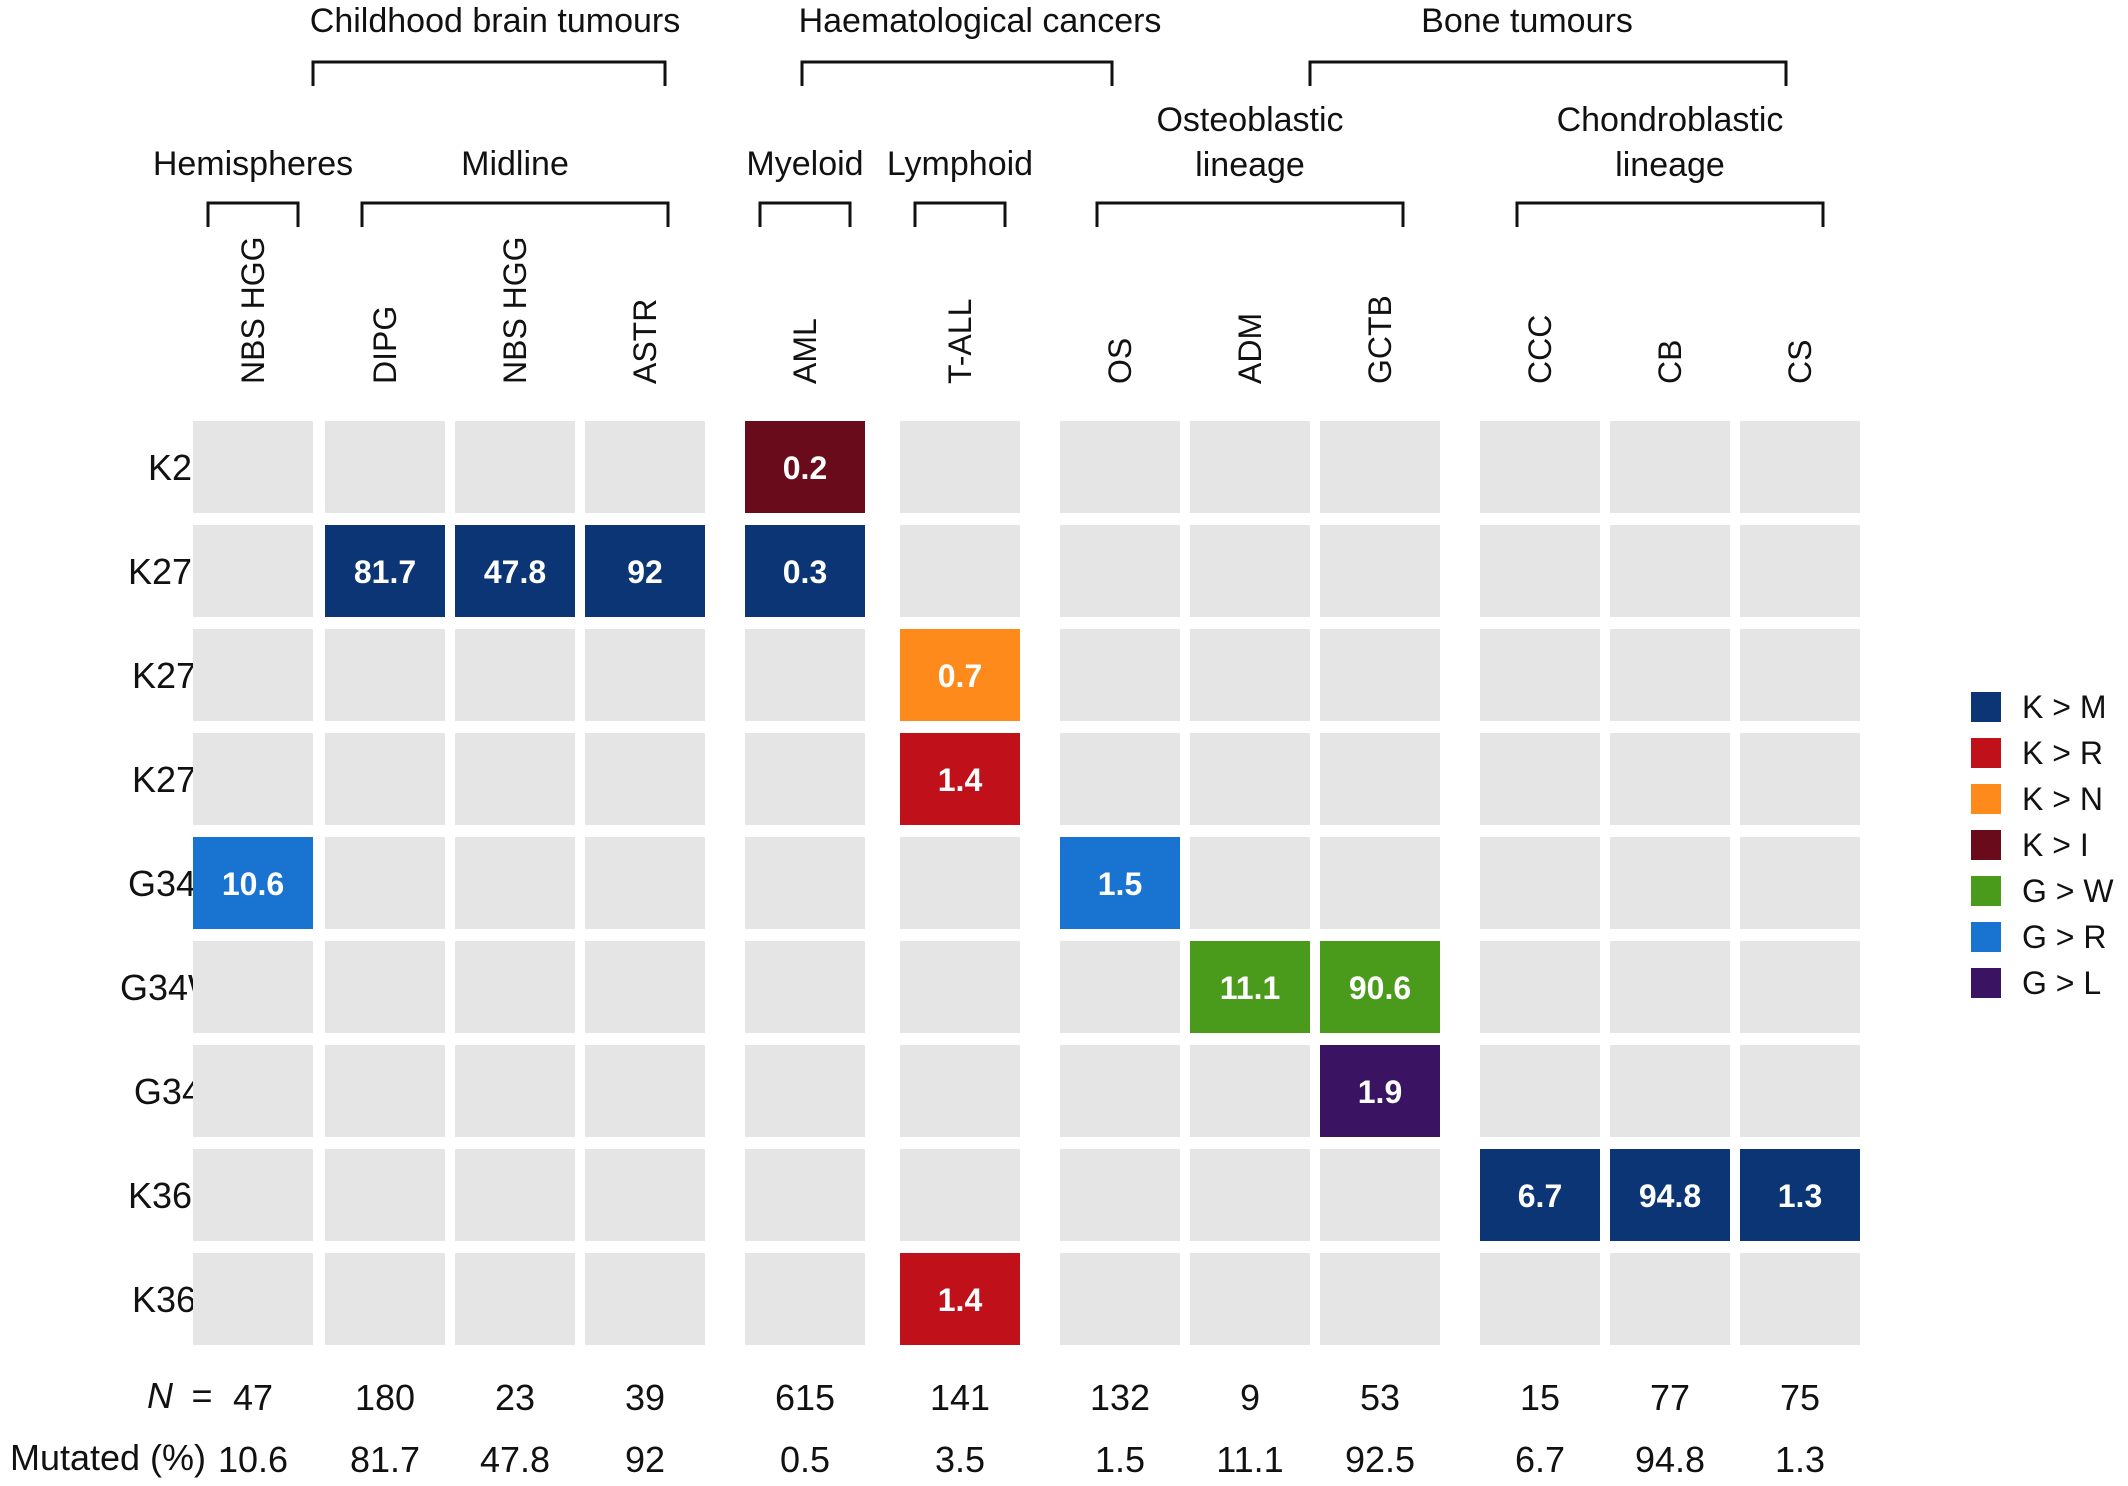 The image size is (2128, 1486). I want to click on cell-empty-k36r-col2, so click(385, 1299).